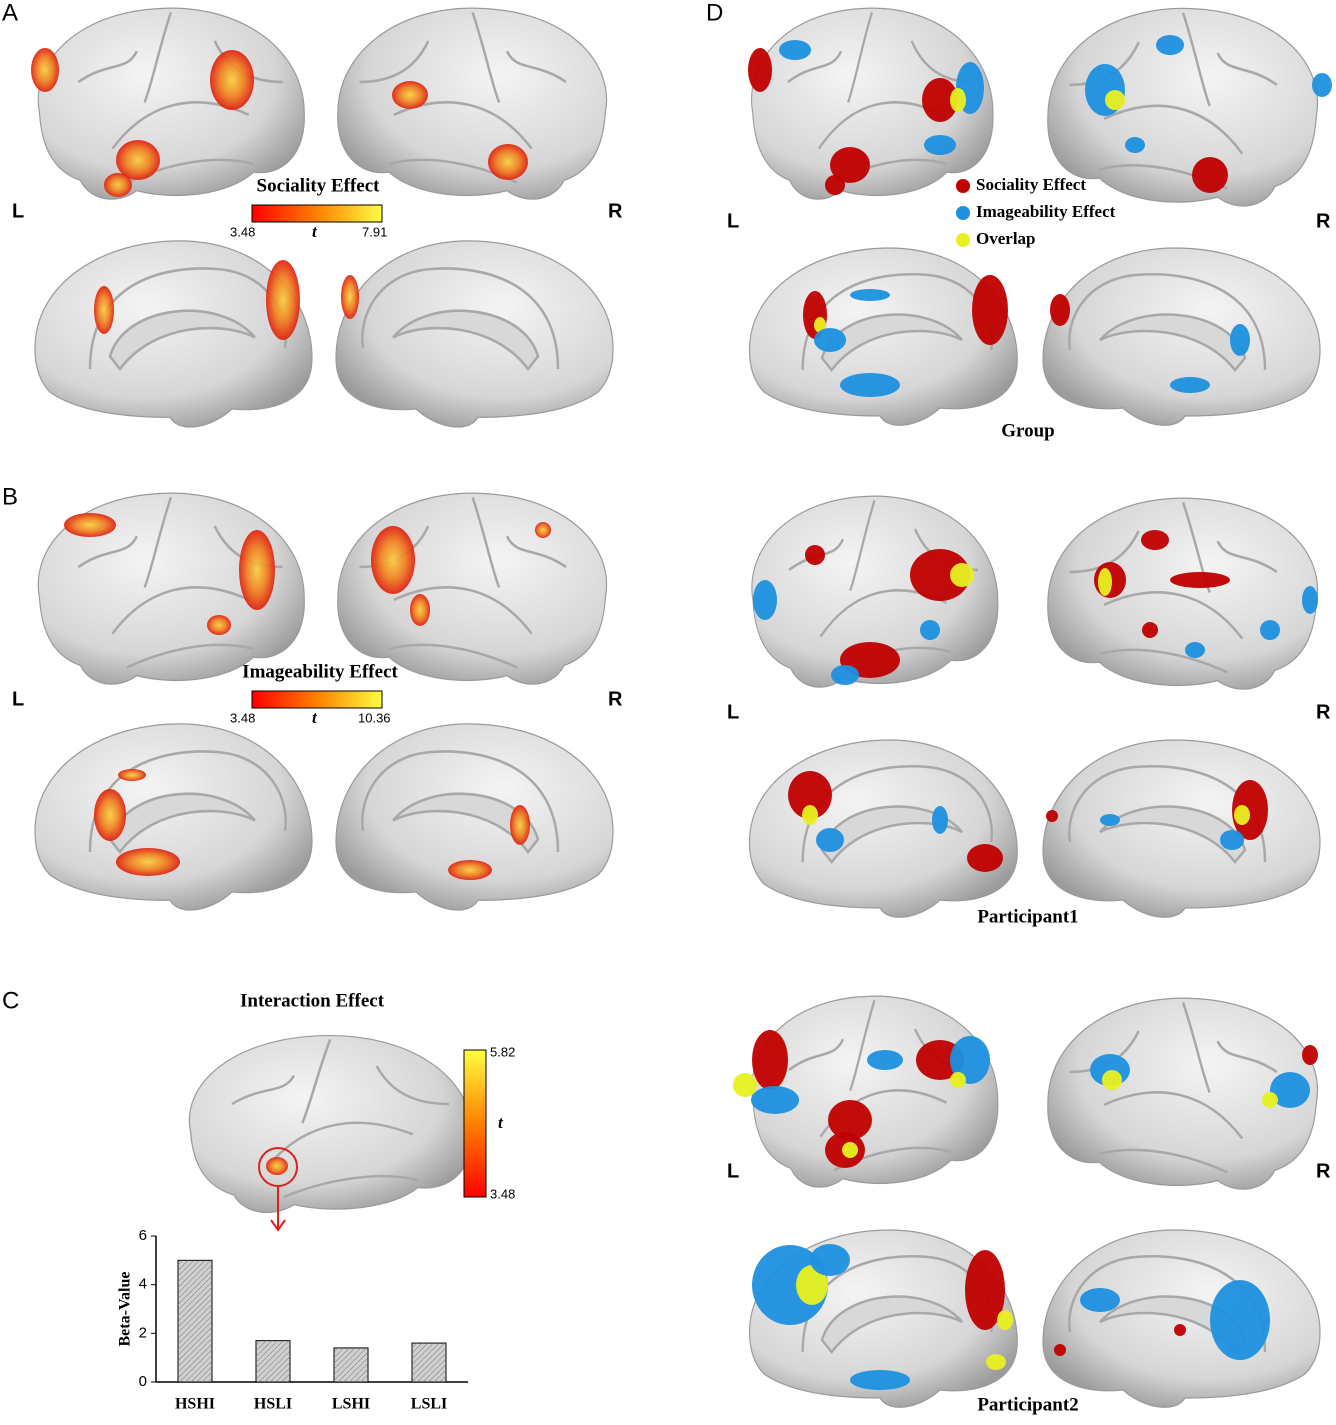 The height and width of the screenshot is (1425, 1336). What do you see at coordinates (143, 1284) in the screenshot?
I see `y-tick-label: 4` at bounding box center [143, 1284].